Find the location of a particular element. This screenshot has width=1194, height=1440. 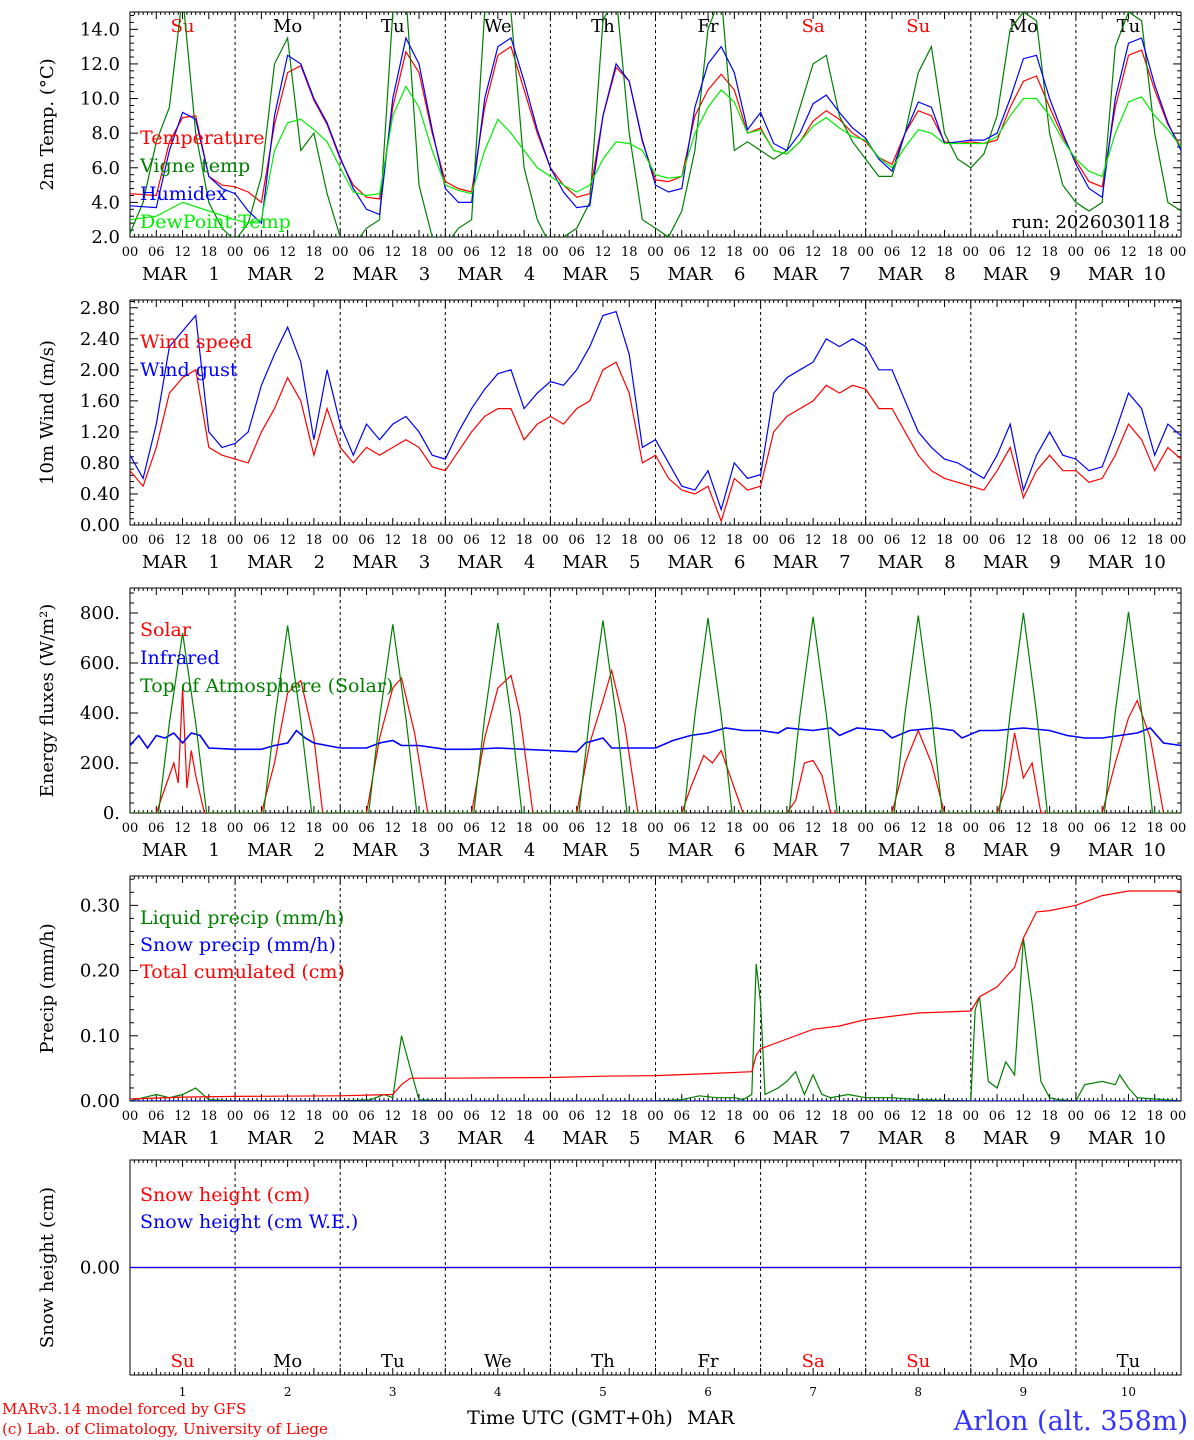

series-line-dewpoint-temp is located at coordinates (655, 154).